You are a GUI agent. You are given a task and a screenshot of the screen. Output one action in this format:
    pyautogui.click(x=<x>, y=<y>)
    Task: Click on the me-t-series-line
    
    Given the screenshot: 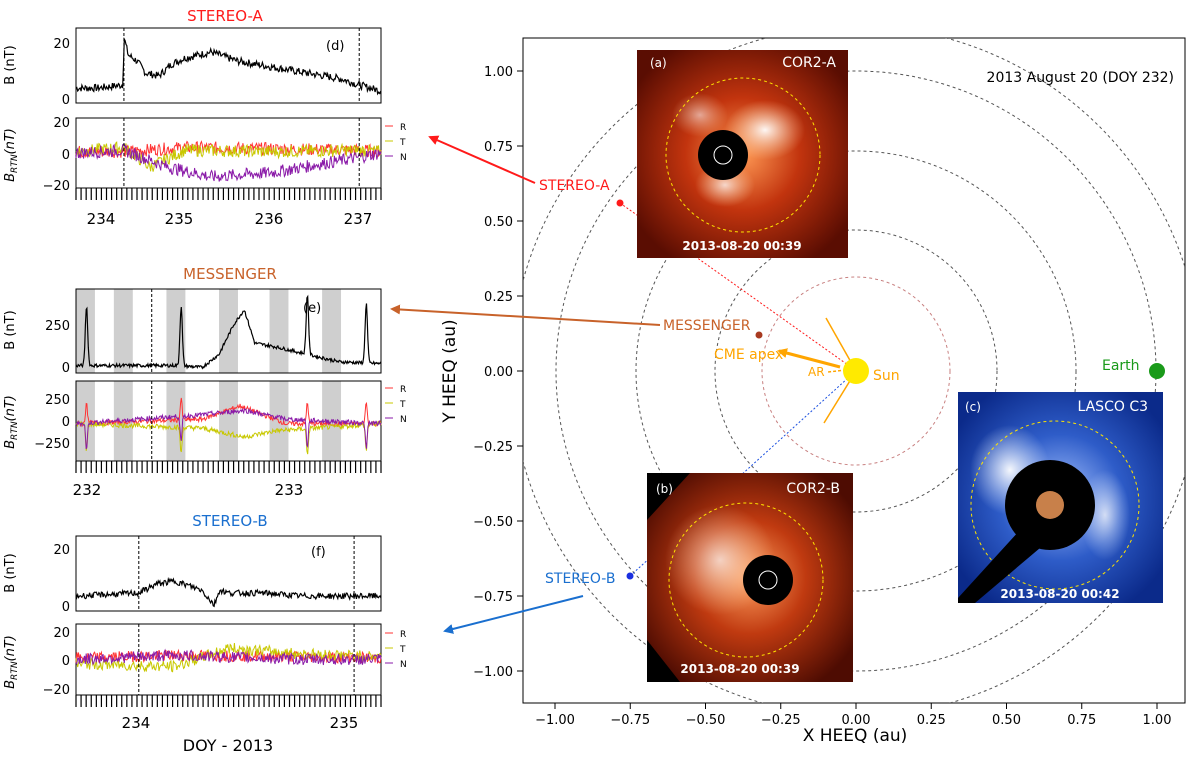 What is the action you would take?
    pyautogui.click(x=228, y=437)
    